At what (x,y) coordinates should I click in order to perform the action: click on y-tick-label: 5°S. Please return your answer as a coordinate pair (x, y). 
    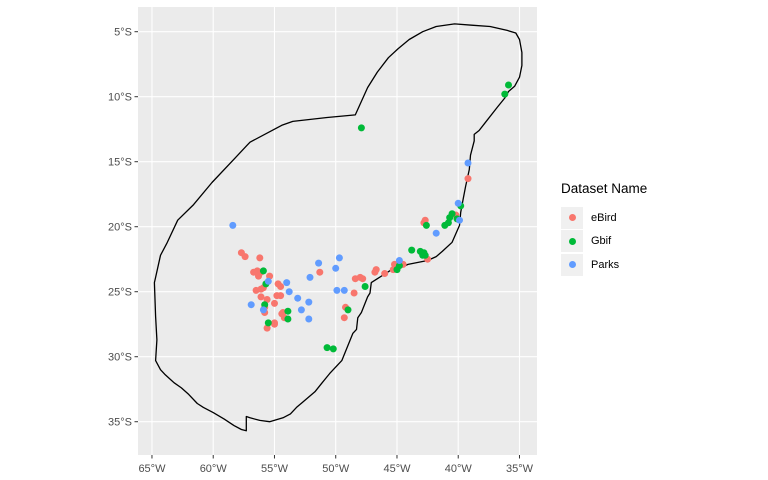
    Looking at the image, I should click on (123, 33).